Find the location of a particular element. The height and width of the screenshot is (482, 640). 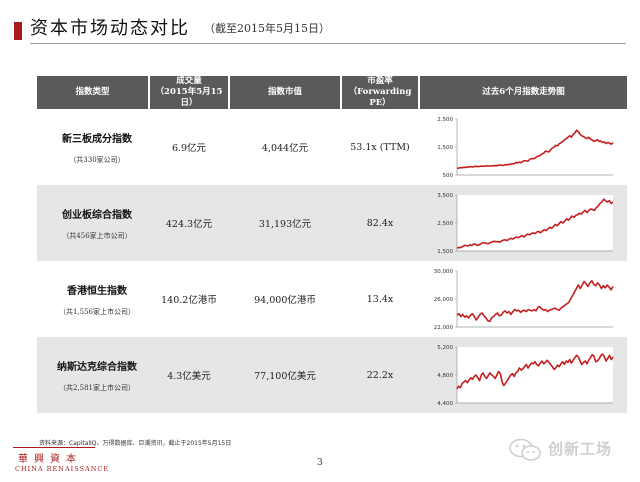

y-tick-label: 4,400 is located at coordinates (445, 404).